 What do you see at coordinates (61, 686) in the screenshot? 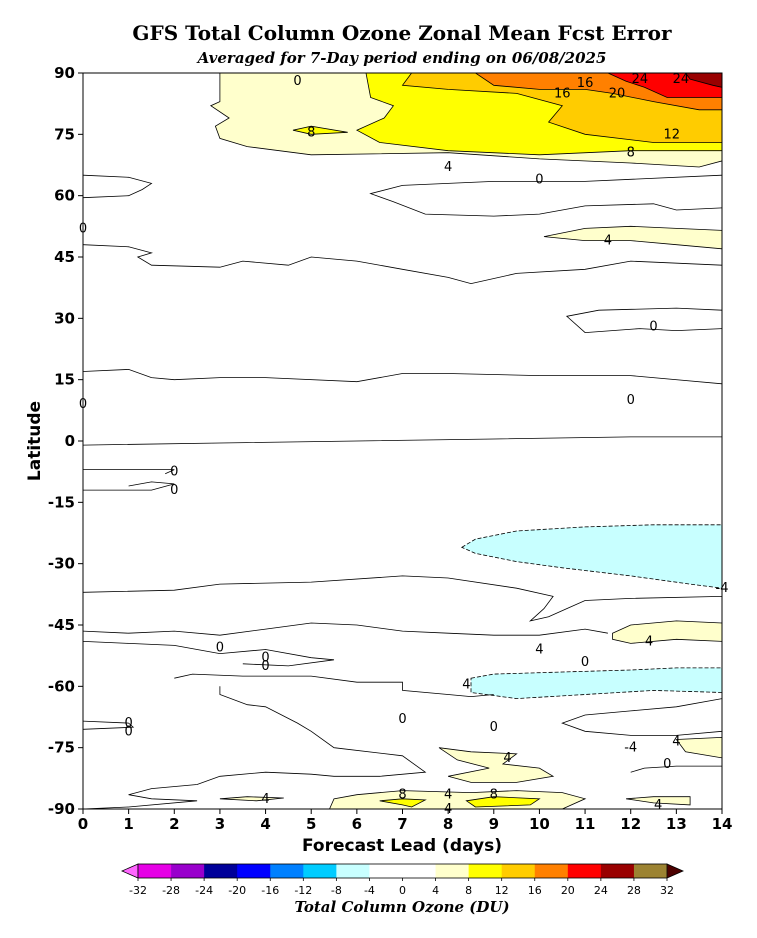
I see `y-tick-label: -60` at bounding box center [61, 686].